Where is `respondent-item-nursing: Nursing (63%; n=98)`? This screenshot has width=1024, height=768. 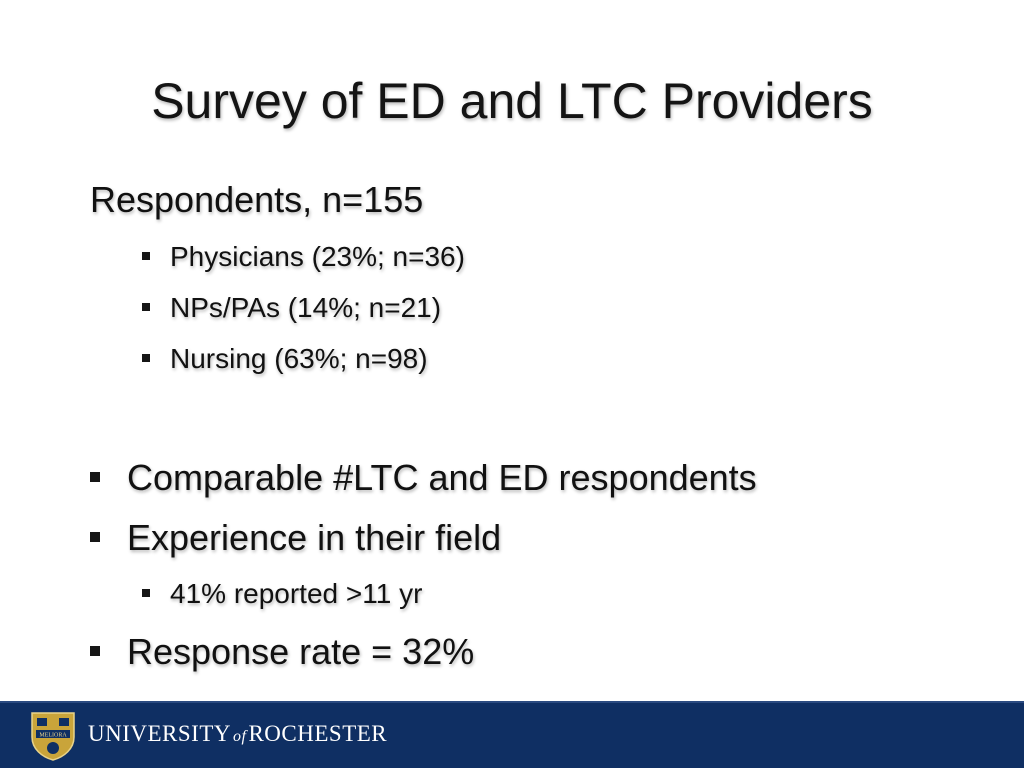 respondent-item-nursing: Nursing (63%; n=98) is located at coordinates (285, 359).